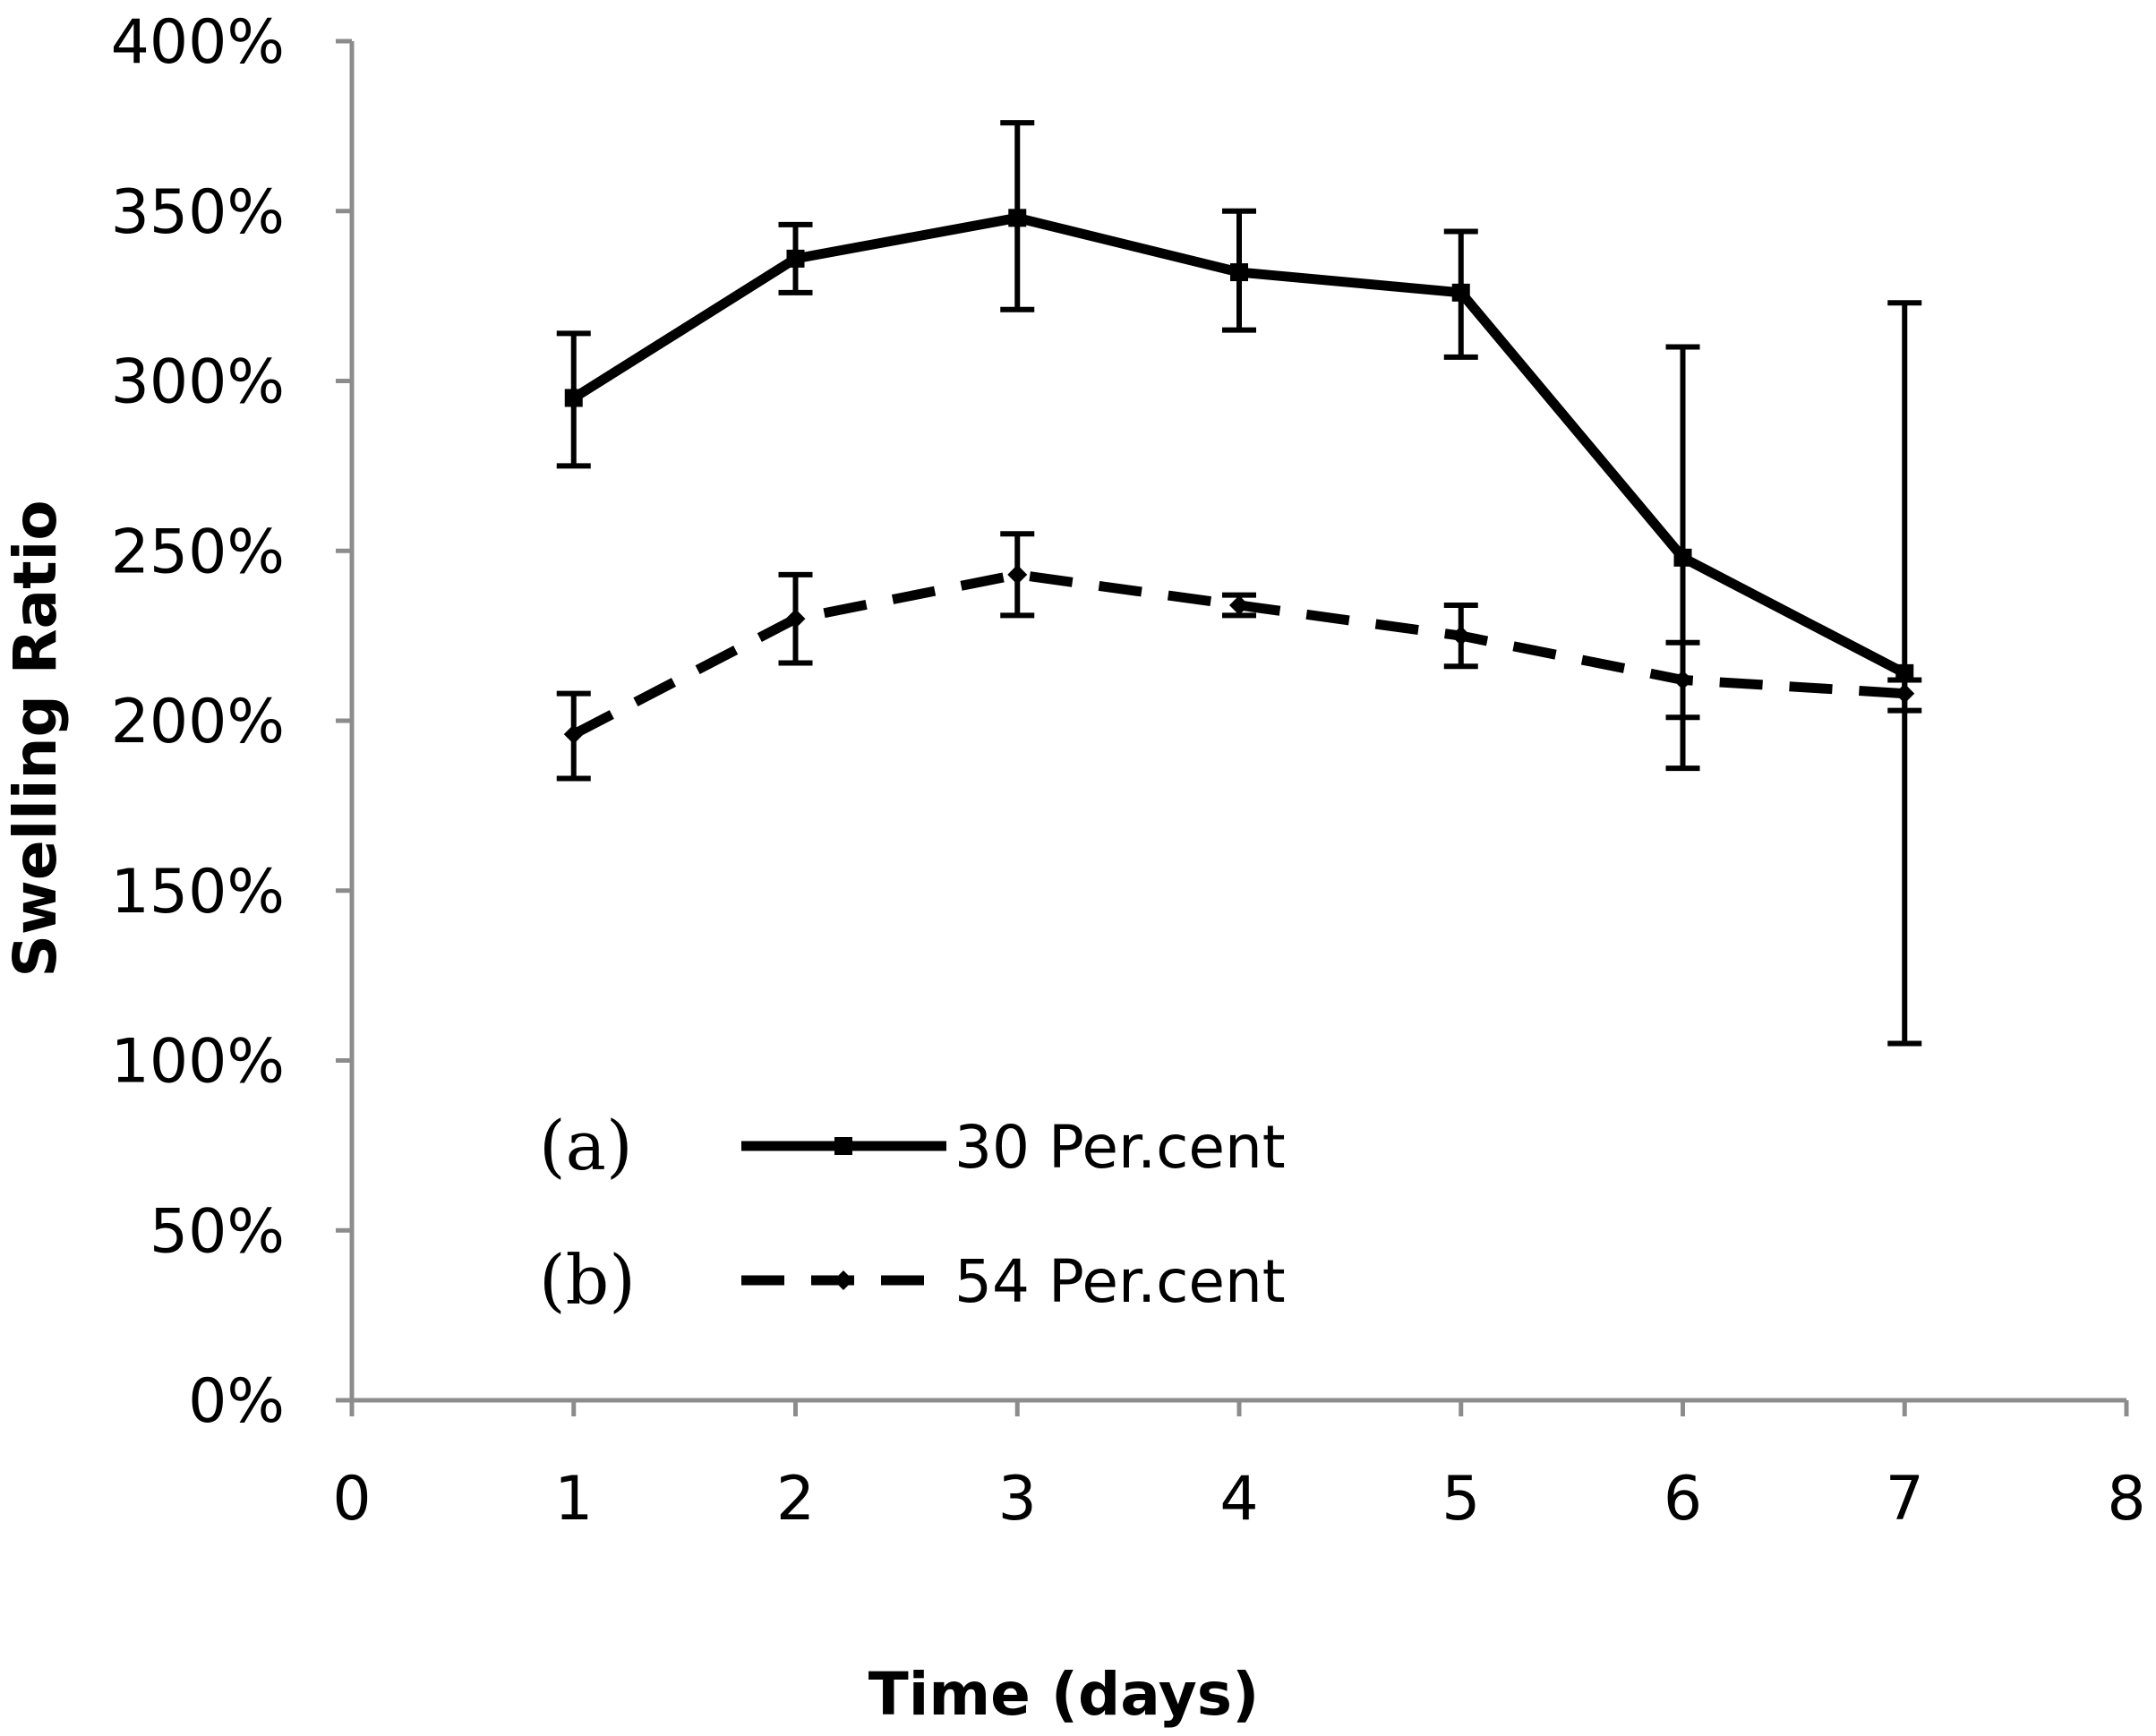 The image size is (2156, 1736). I want to click on x-tick-label: 5, so click(1461, 1499).